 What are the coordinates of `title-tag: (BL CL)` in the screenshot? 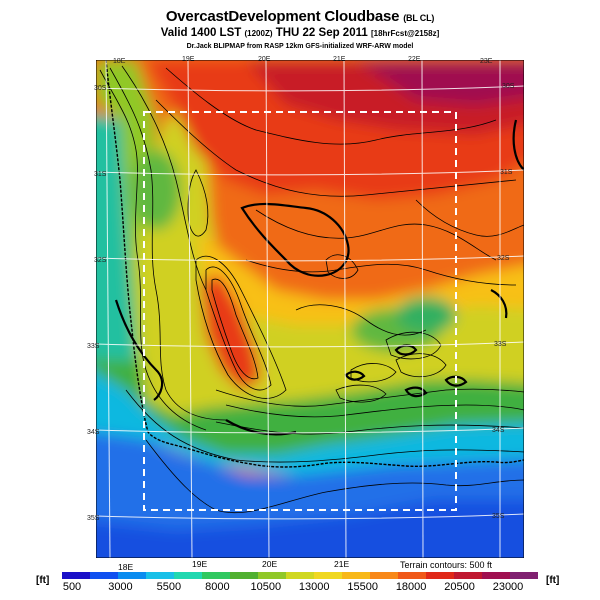 It's located at (419, 18).